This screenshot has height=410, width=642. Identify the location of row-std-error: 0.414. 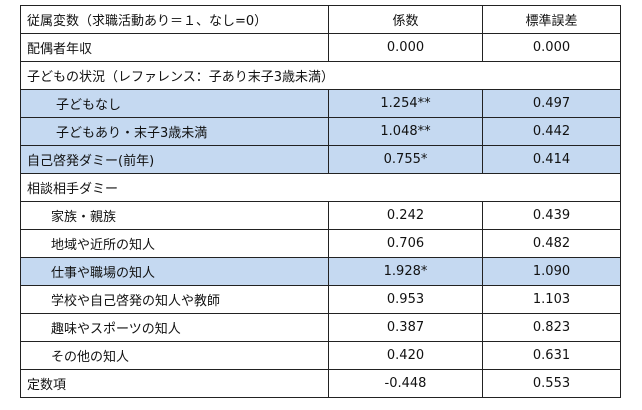
(551, 159).